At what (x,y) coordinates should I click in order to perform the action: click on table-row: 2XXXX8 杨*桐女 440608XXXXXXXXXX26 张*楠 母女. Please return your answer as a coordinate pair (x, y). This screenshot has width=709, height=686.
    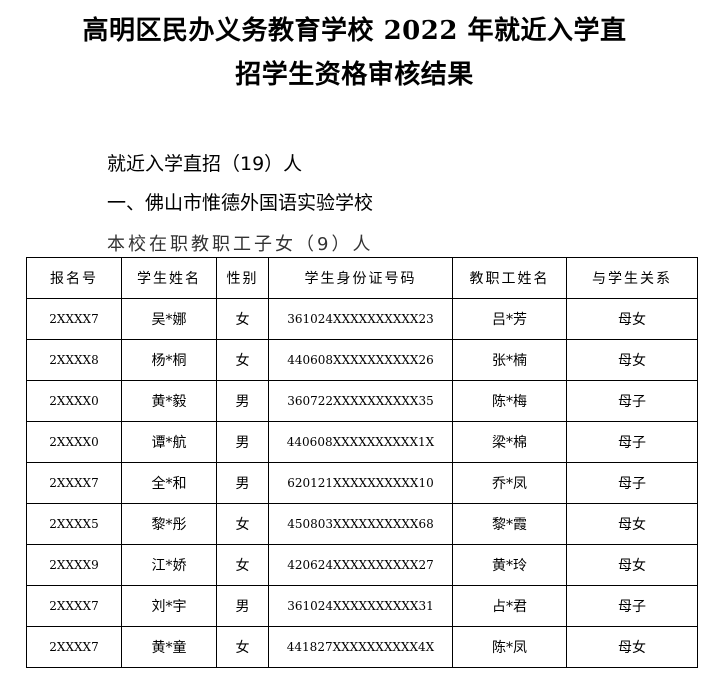
    Looking at the image, I should click on (362, 360).